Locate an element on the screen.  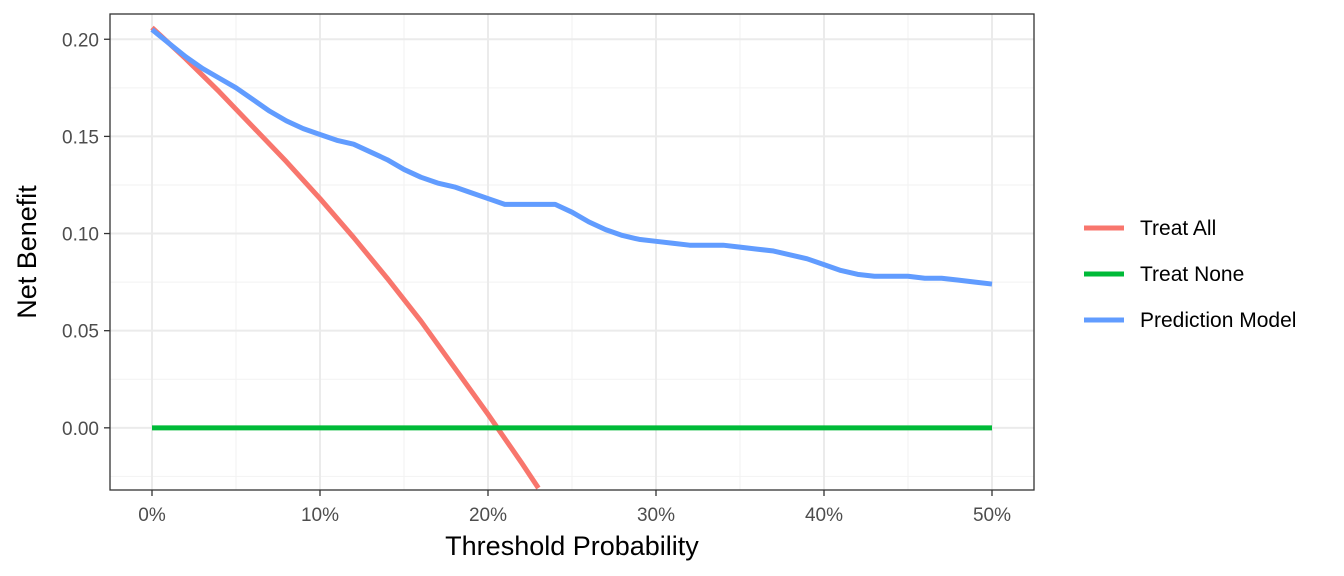
y-tick-label: 0.10 is located at coordinates (80, 235).